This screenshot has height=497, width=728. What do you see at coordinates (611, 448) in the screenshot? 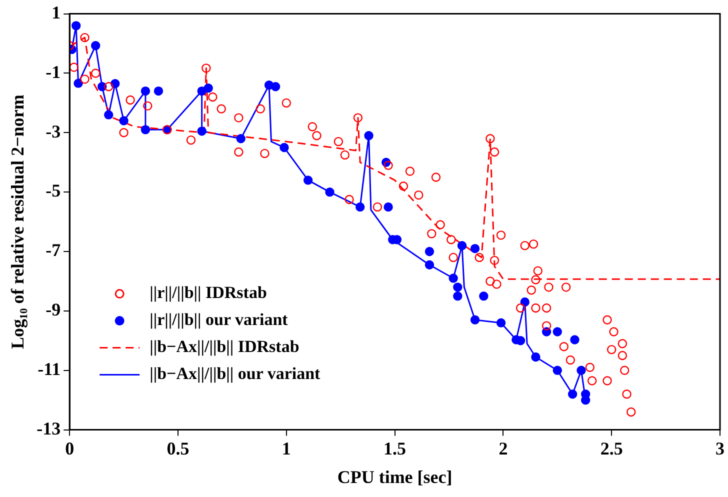
I see `x-tick-label: 2.5` at bounding box center [611, 448].